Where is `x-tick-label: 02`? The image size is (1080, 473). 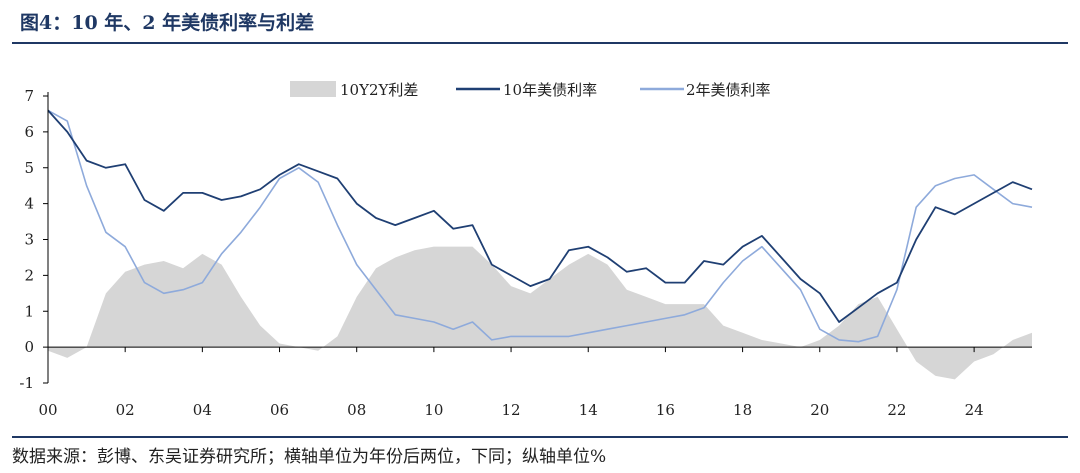
x-tick-label: 02 is located at coordinates (125, 410).